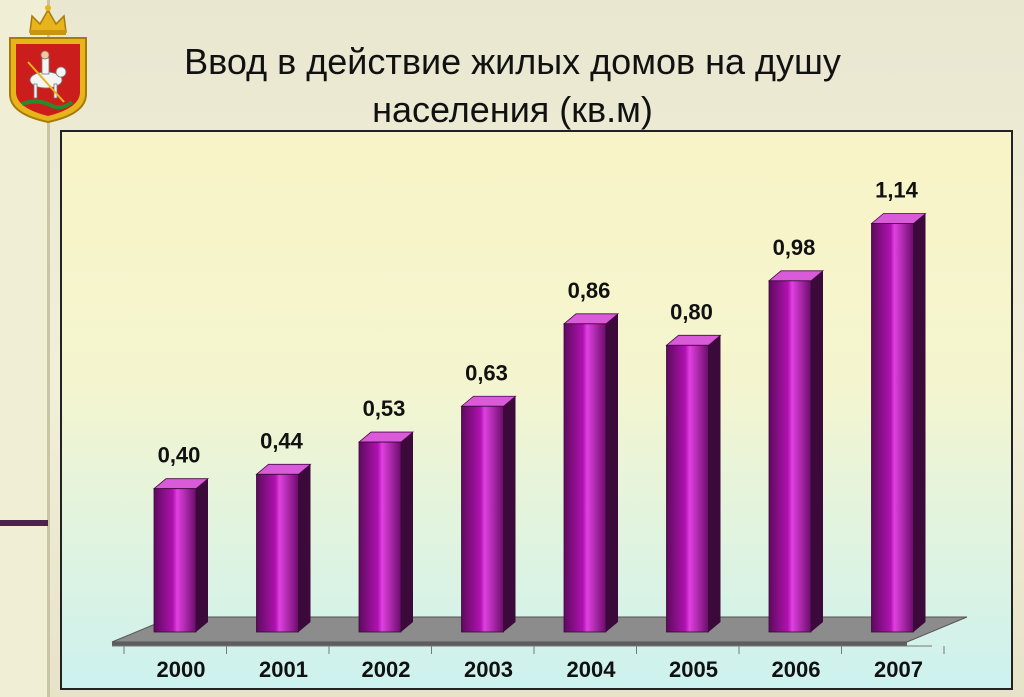  Describe the element at coordinates (691, 311) in the screenshot. I see `data-label: 0,80` at that location.